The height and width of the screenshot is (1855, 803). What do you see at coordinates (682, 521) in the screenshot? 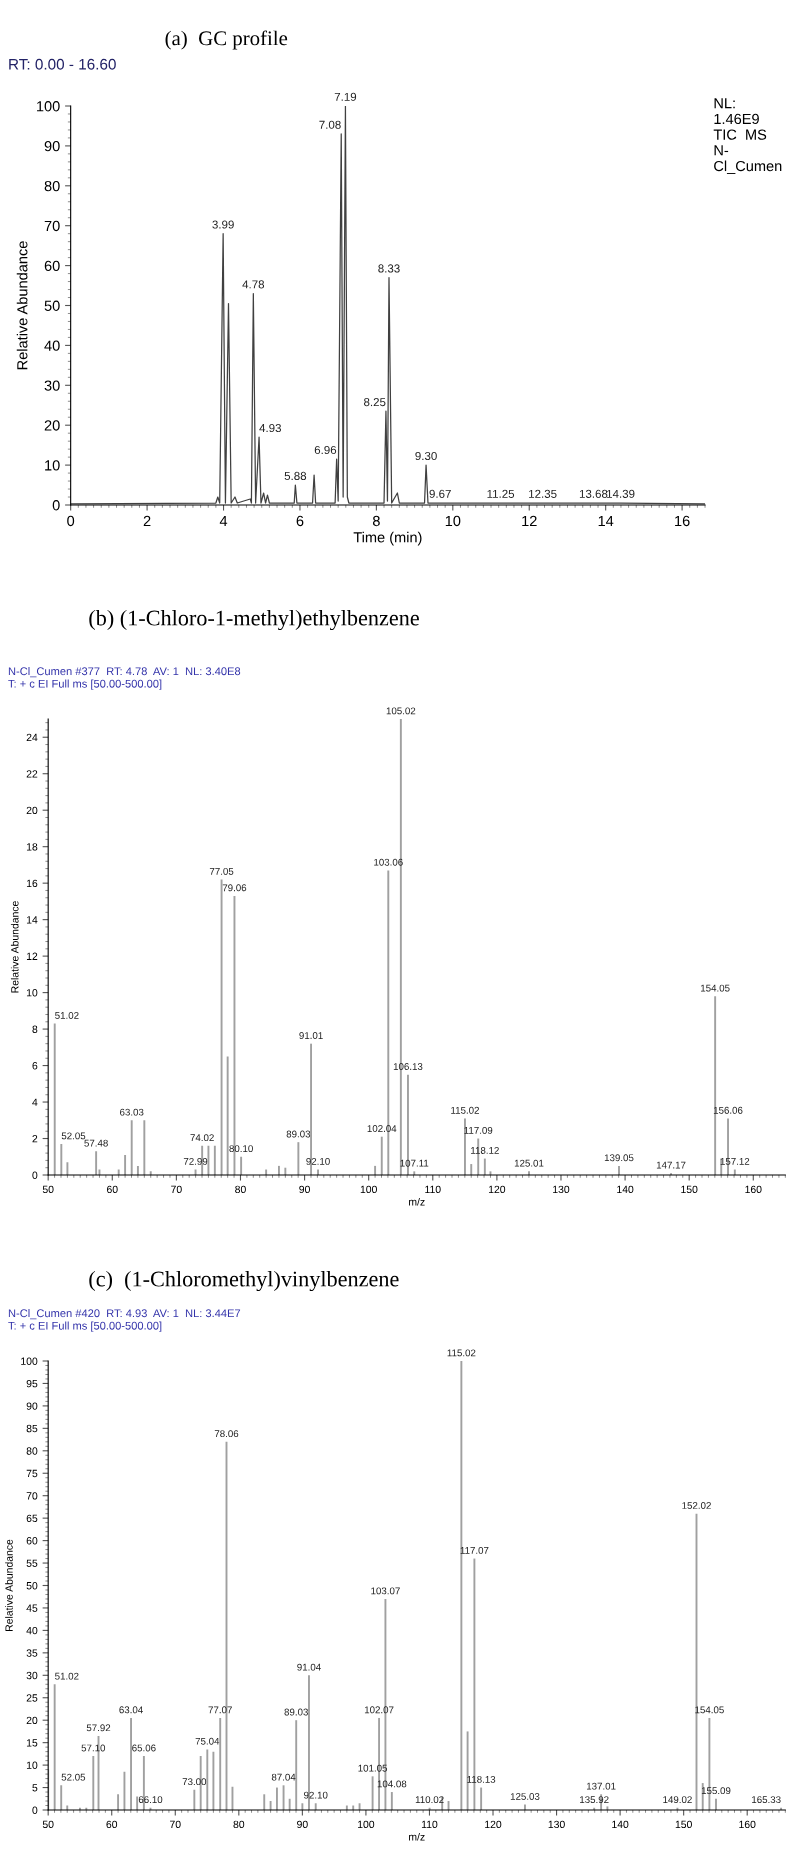
I see `x-tick-label: 16` at bounding box center [682, 521].